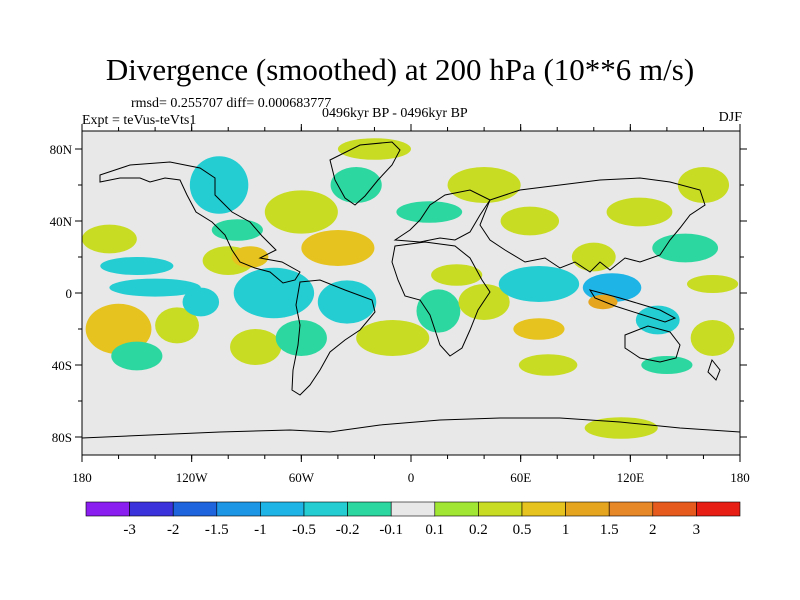 The width and height of the screenshot is (800, 600). Describe the element at coordinates (391, 530) in the screenshot. I see `colorbar-label-6: -0.1` at that location.